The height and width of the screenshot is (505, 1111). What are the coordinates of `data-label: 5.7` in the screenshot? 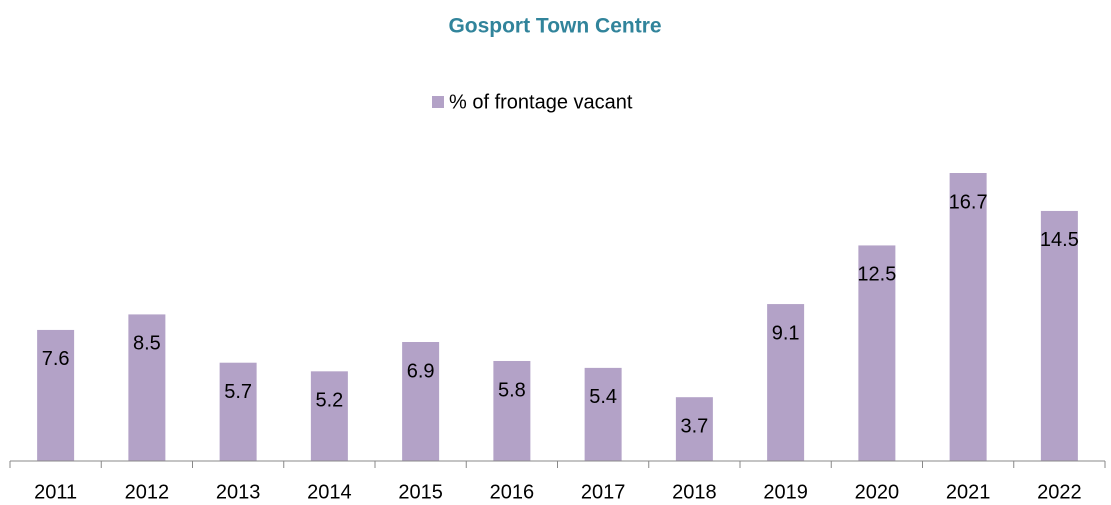 It's located at (238, 392).